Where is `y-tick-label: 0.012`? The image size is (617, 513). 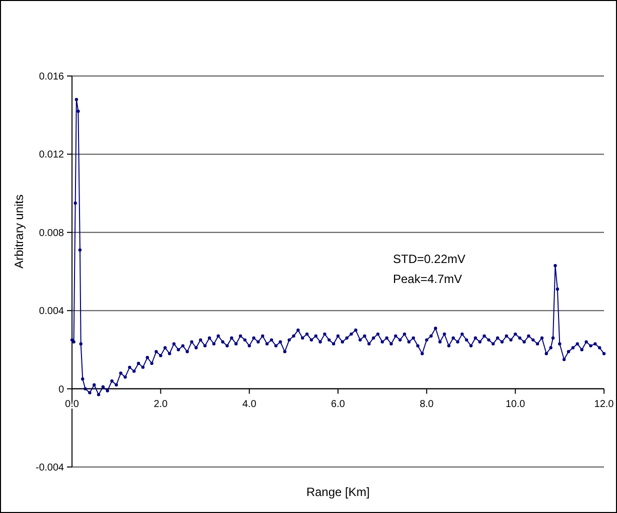 y-tick-label: 0.012 is located at coordinates (51, 155).